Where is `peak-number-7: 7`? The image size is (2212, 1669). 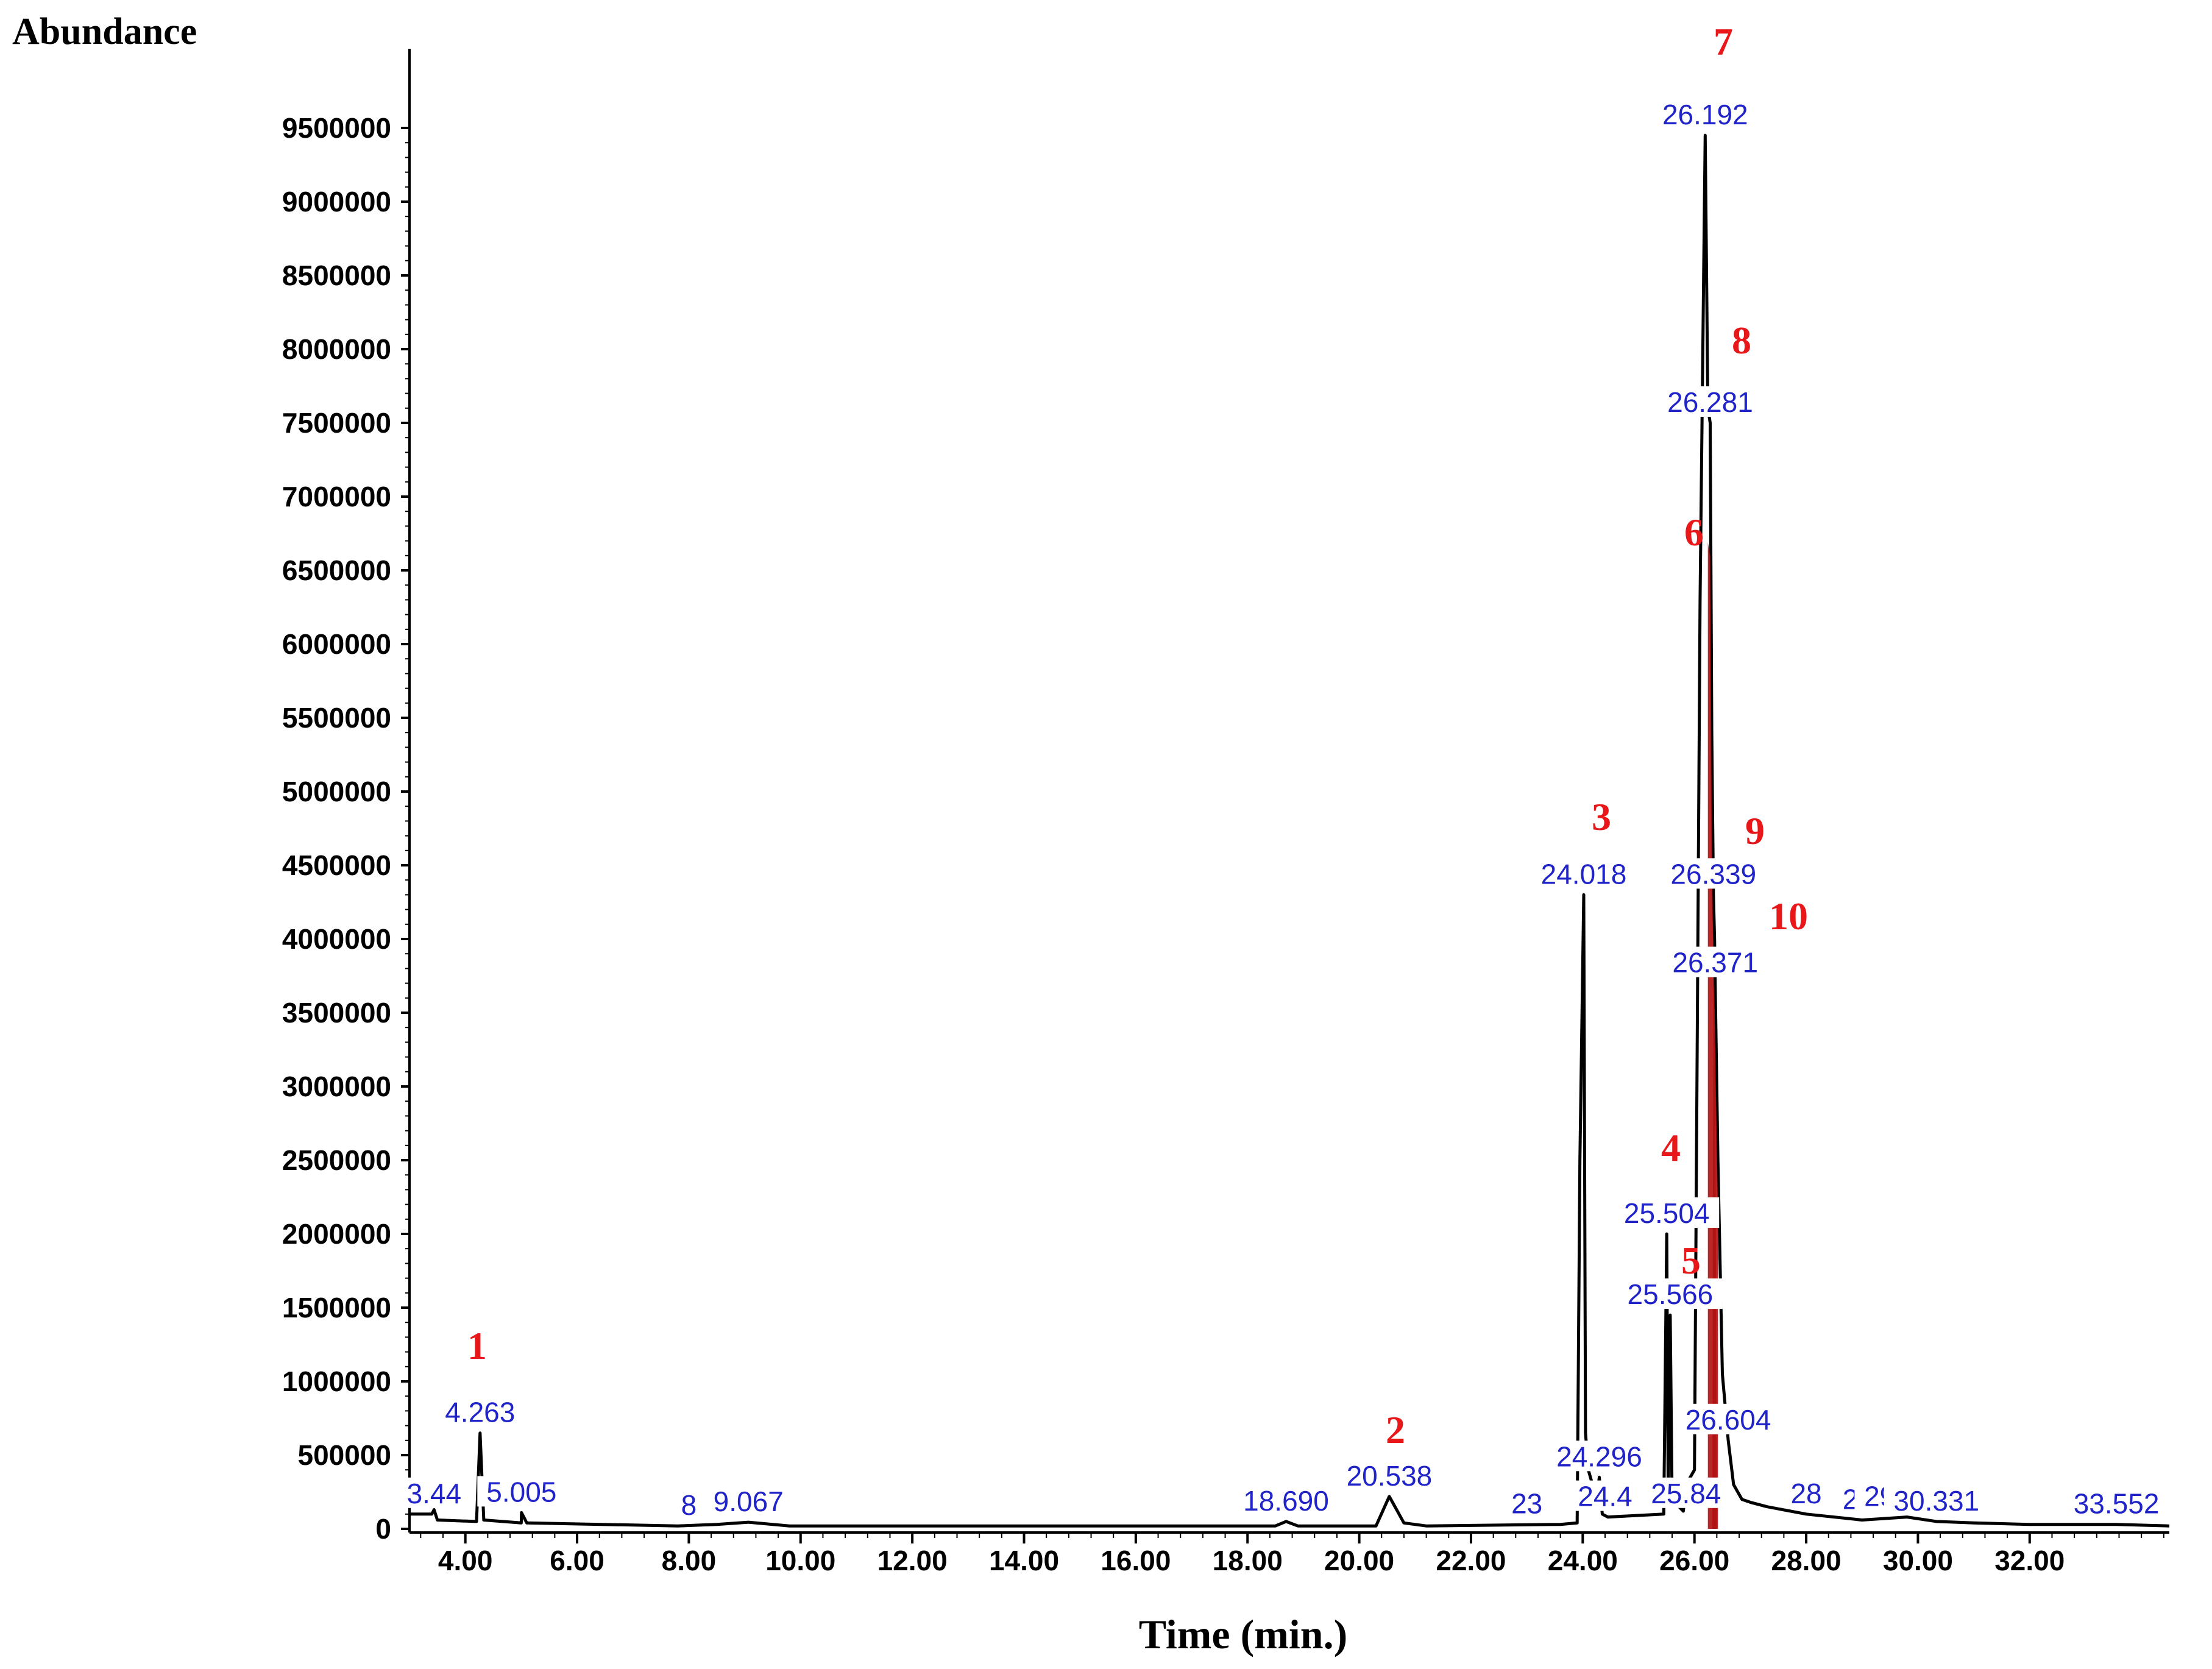
peak-number-7: 7 is located at coordinates (1723, 41).